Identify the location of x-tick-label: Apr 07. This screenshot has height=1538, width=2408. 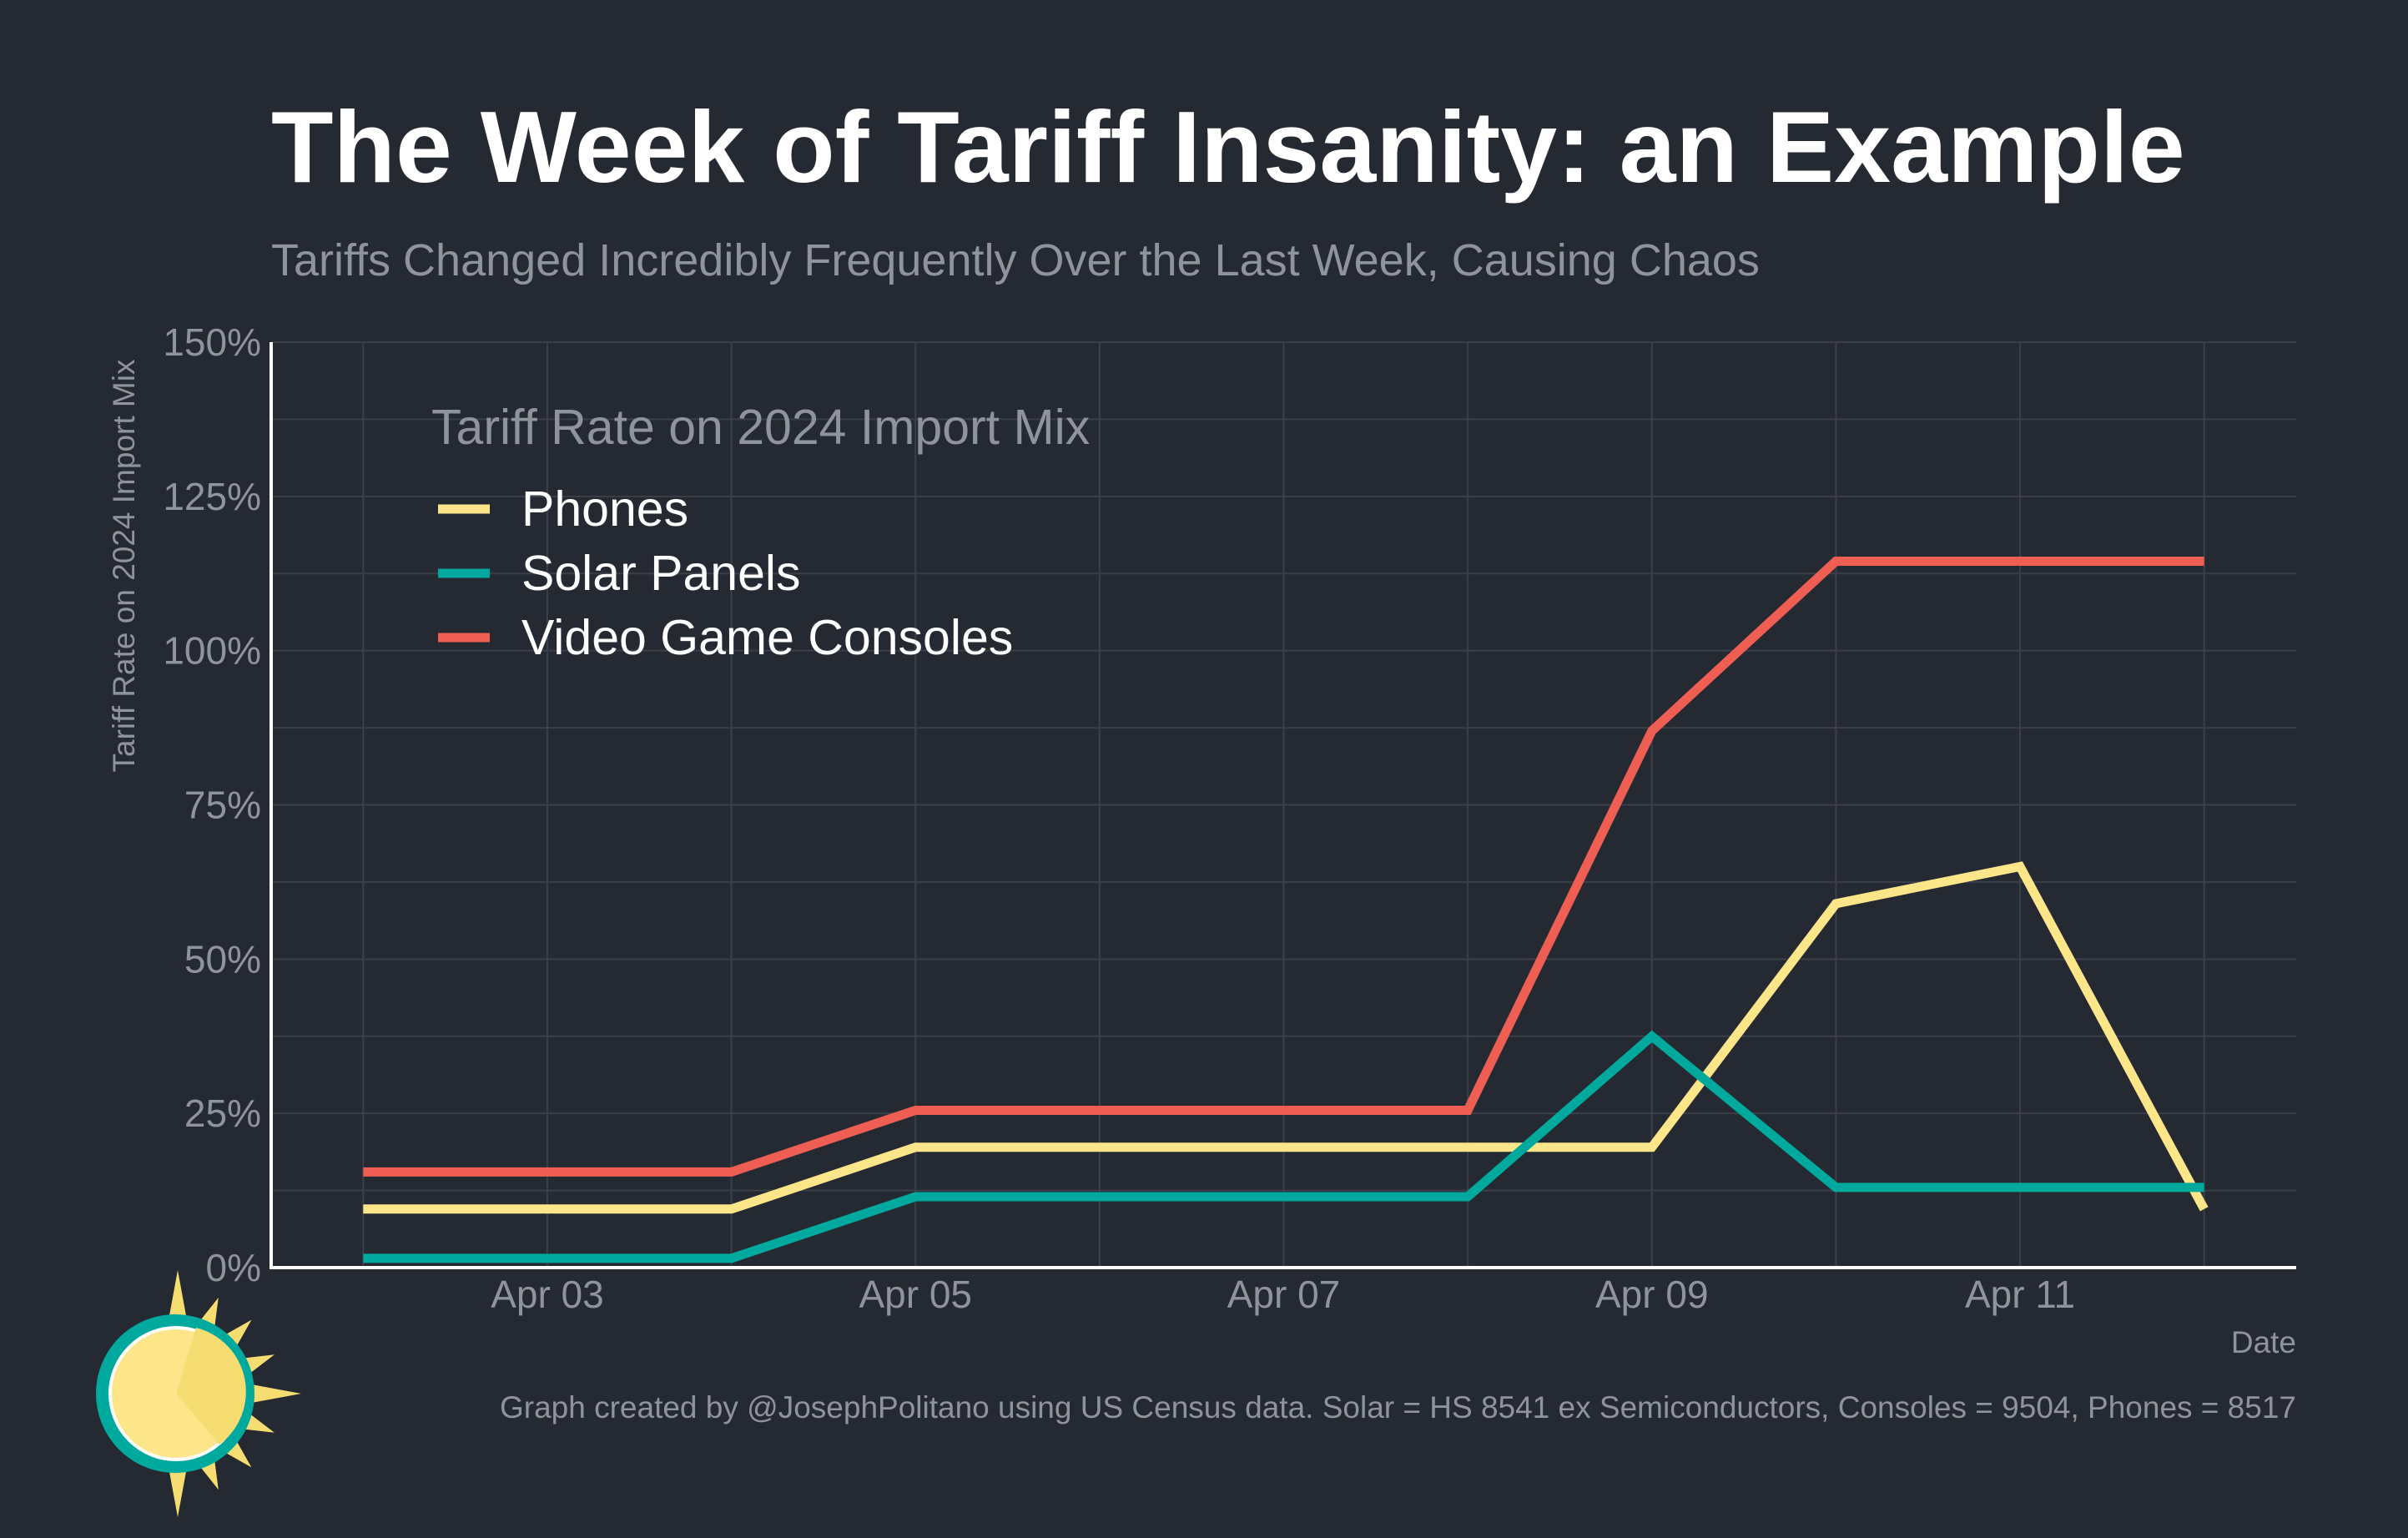
(1284, 1294).